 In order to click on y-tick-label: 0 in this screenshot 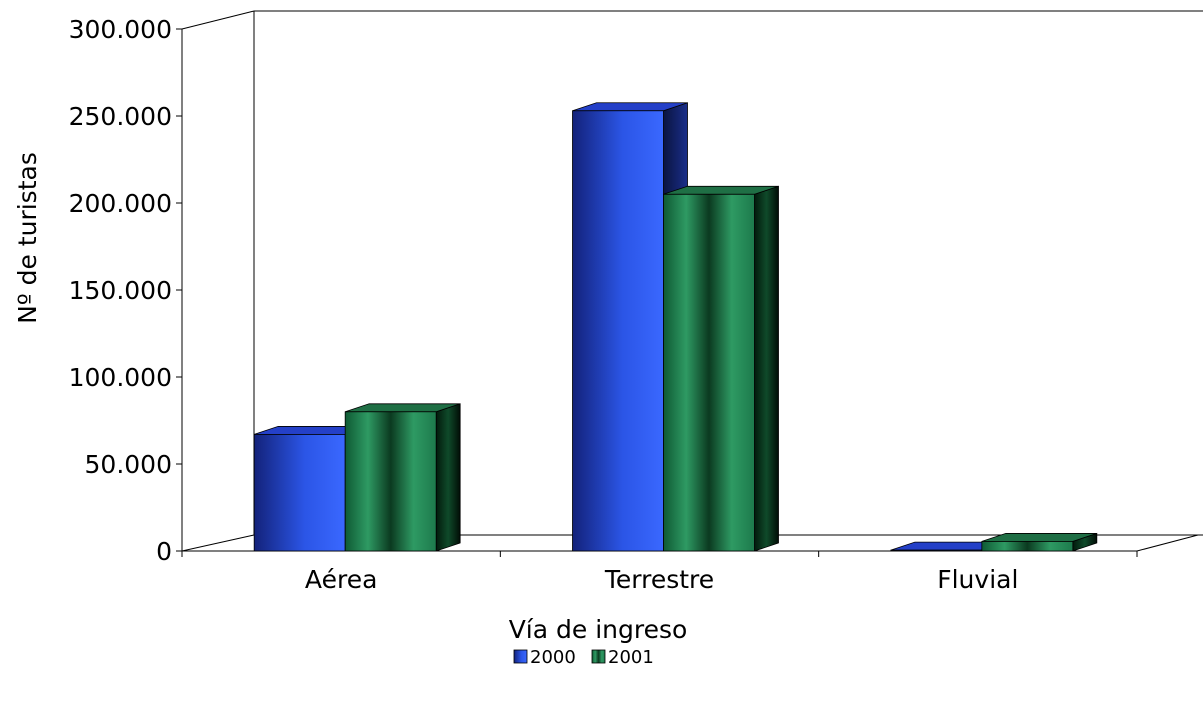, I will do `click(164, 551)`.